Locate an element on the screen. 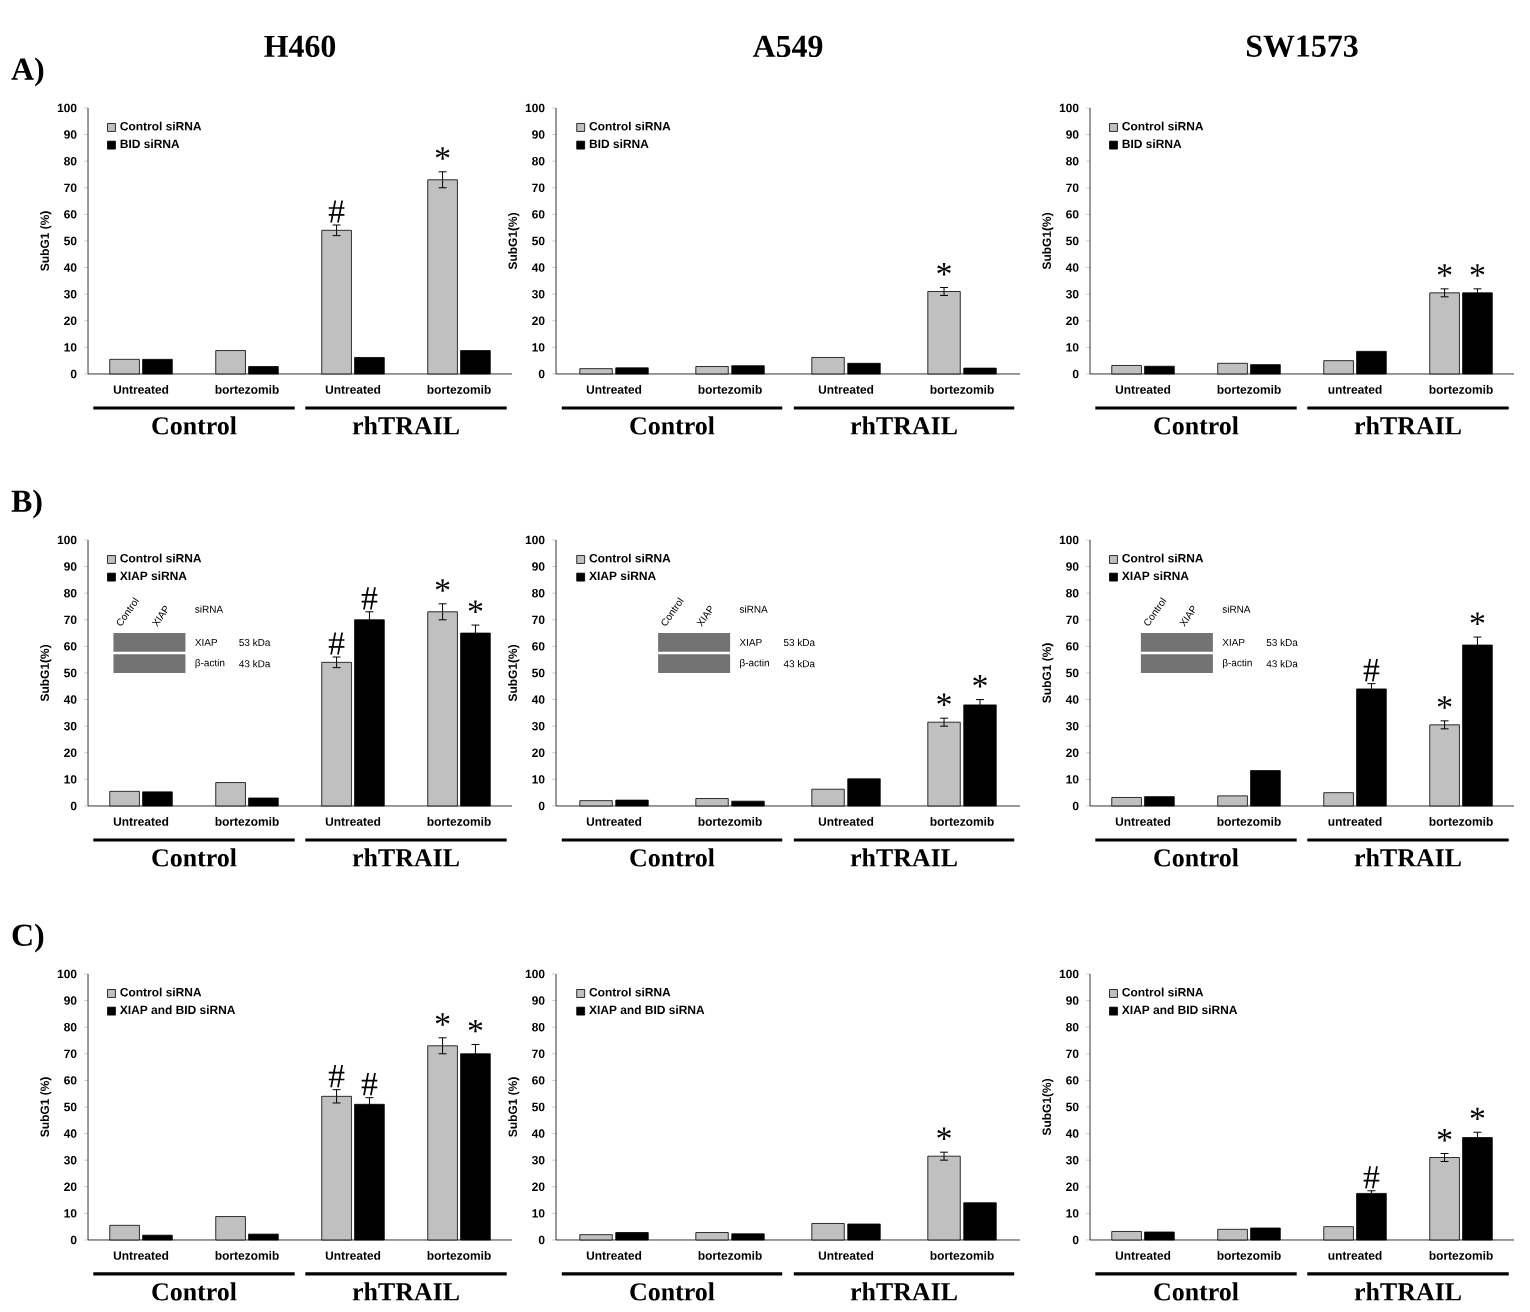  text: A) is located at coordinates (27, 72).